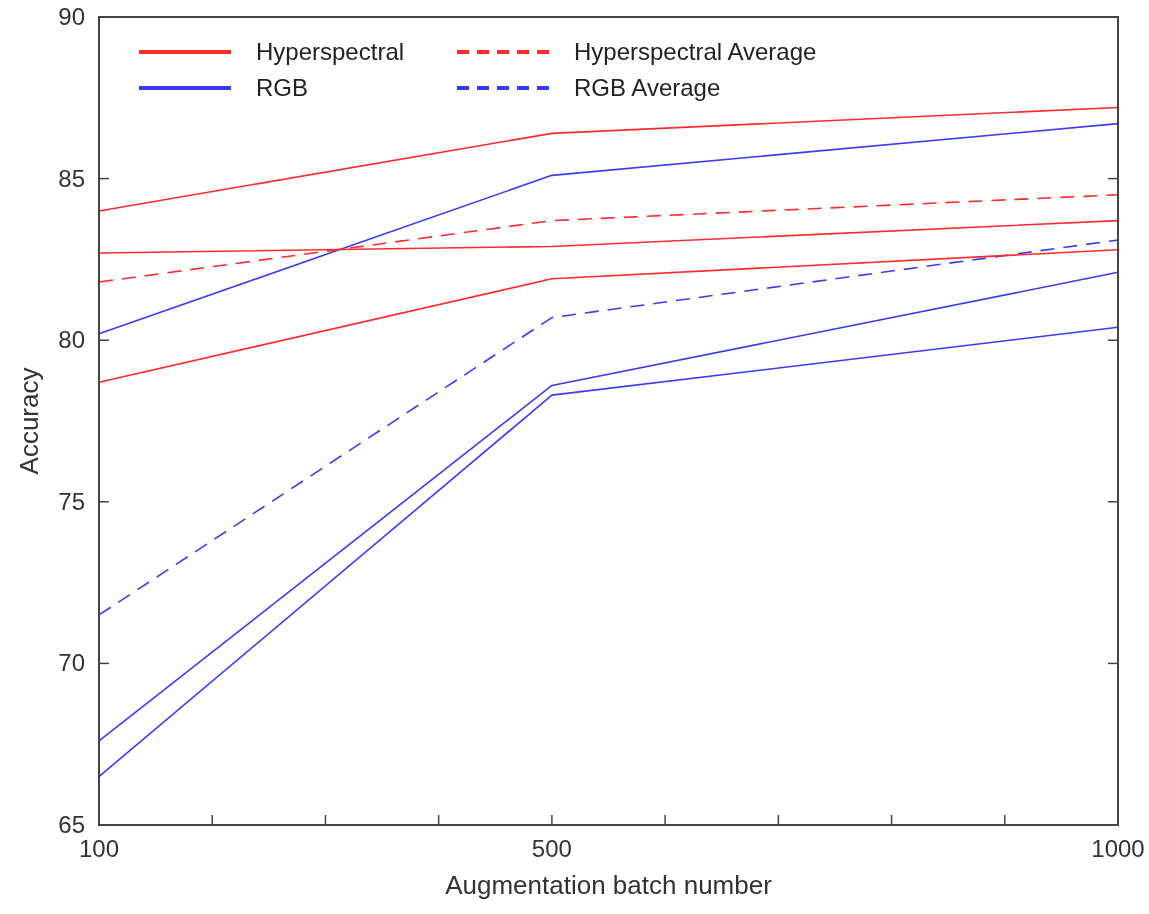 This screenshot has height=914, width=1149. Describe the element at coordinates (71, 824) in the screenshot. I see `y-tick-label: 65` at that location.